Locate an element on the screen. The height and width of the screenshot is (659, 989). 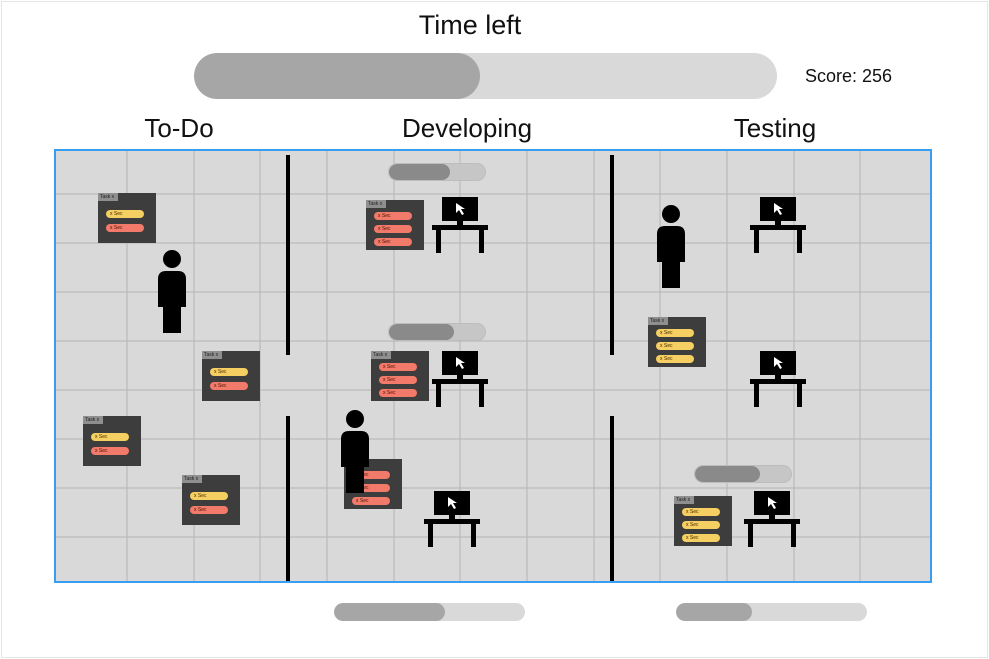
time-left-title: Time left is located at coordinates (470, 25).